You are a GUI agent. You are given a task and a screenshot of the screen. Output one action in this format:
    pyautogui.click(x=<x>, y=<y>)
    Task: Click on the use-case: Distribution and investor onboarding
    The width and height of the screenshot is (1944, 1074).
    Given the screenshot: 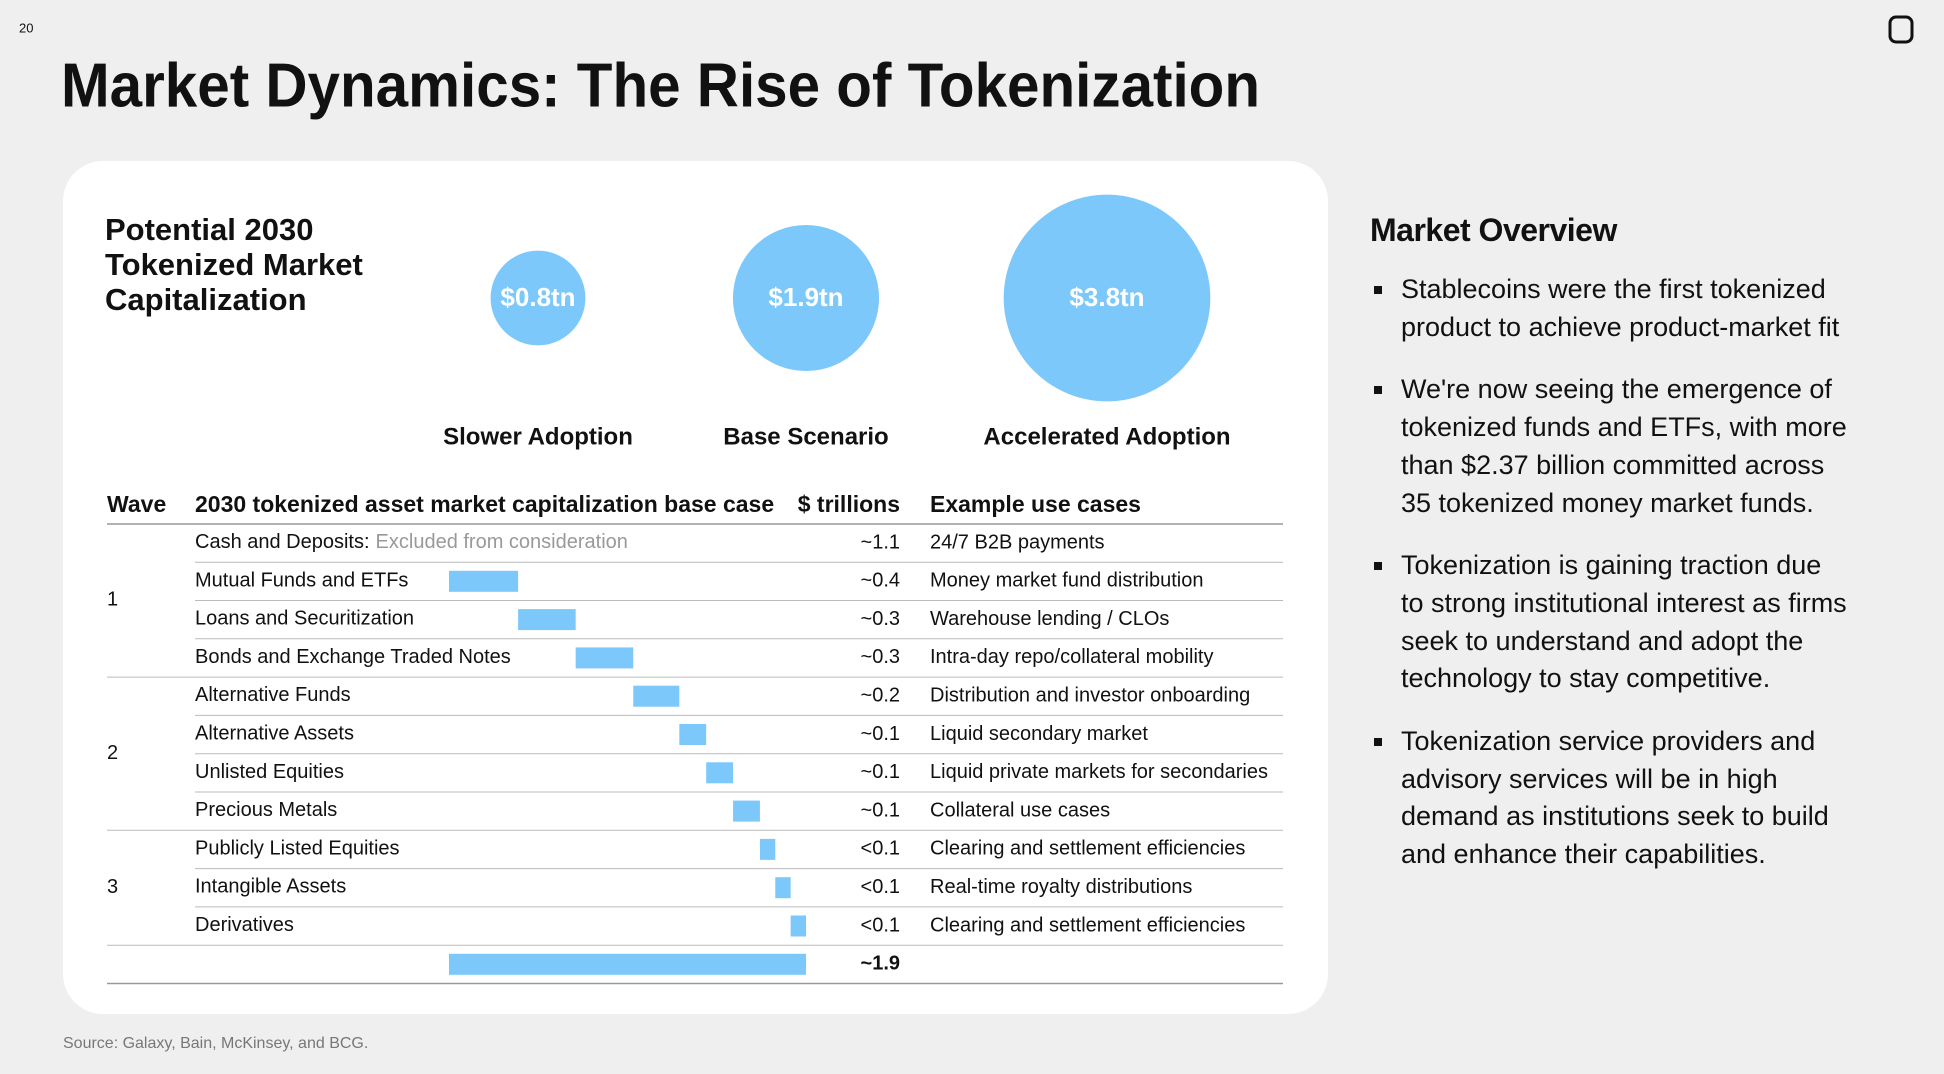 What is the action you would take?
    pyautogui.click(x=1090, y=695)
    